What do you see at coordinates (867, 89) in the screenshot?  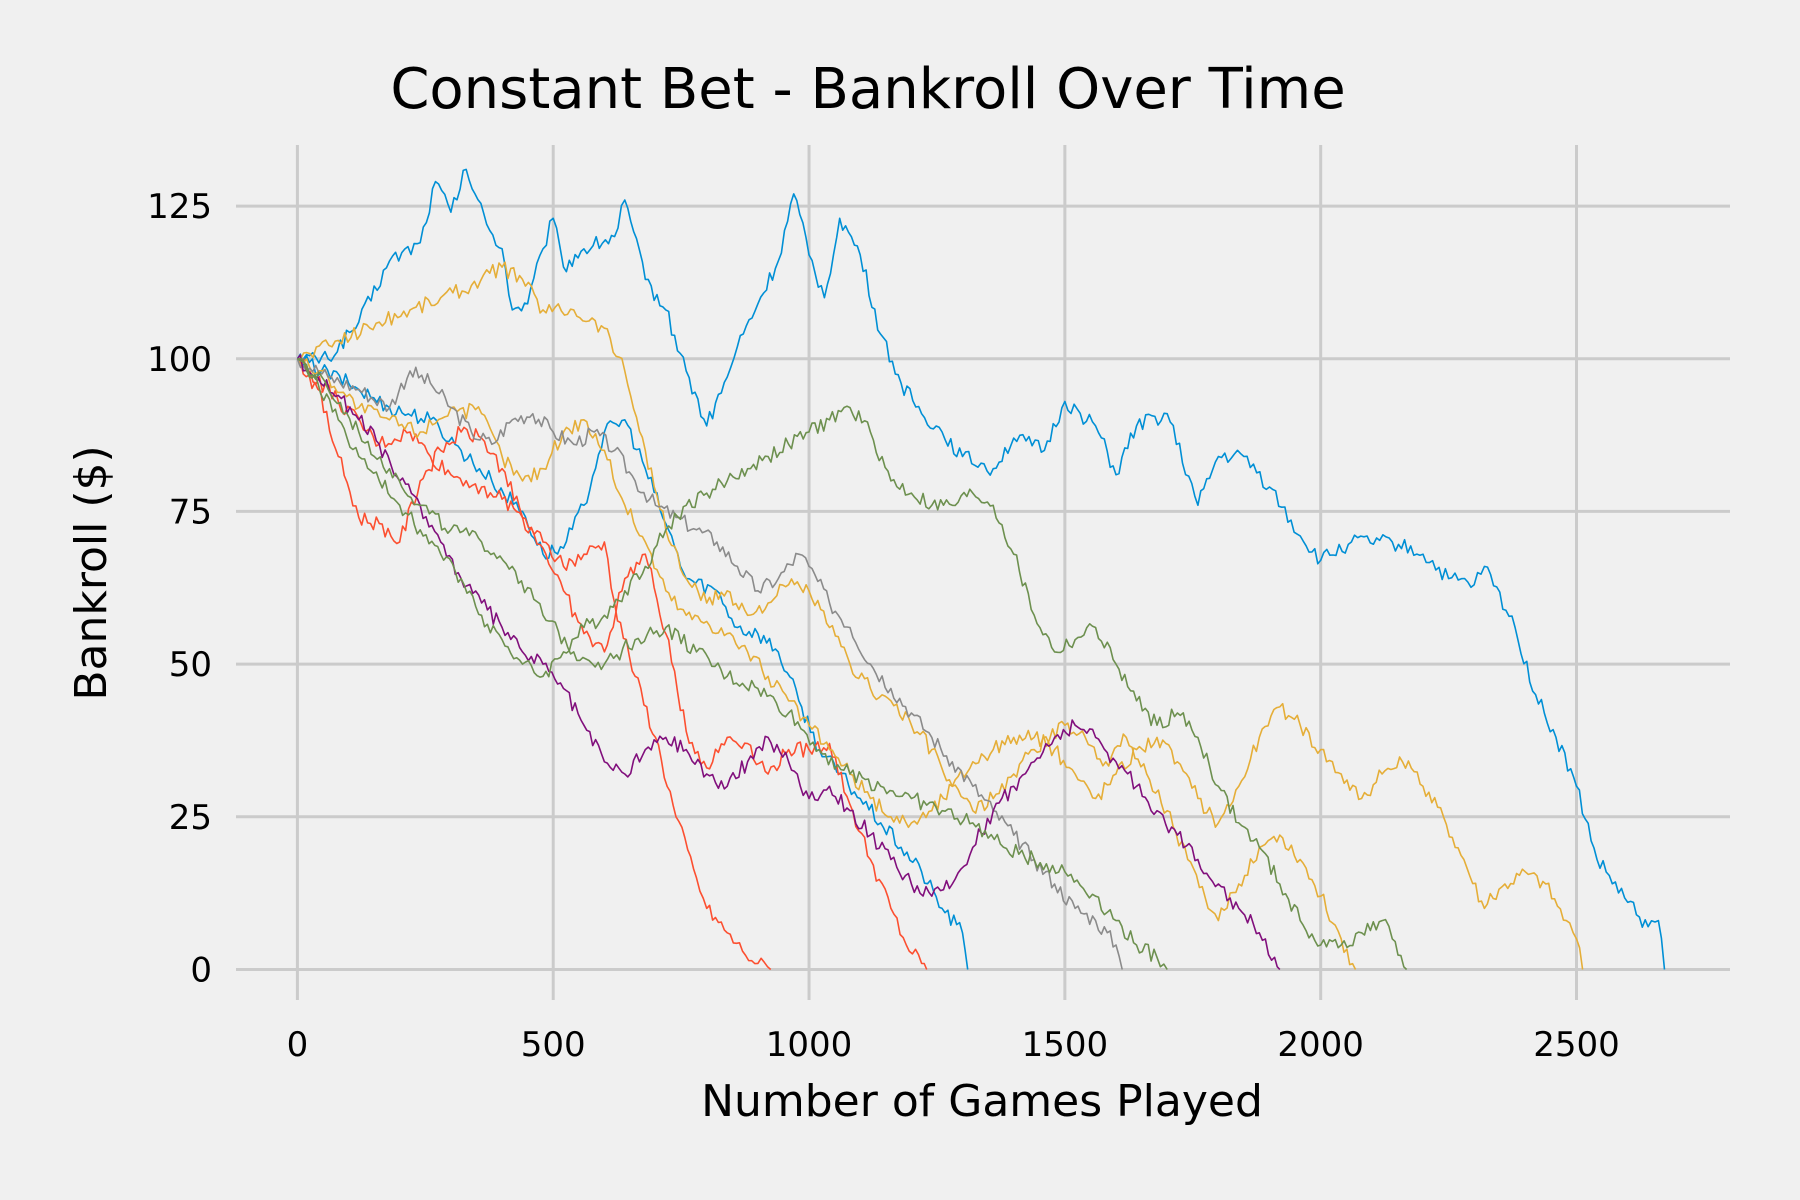 I see `chart-title: Constant Bet - Bankroll Over Time` at bounding box center [867, 89].